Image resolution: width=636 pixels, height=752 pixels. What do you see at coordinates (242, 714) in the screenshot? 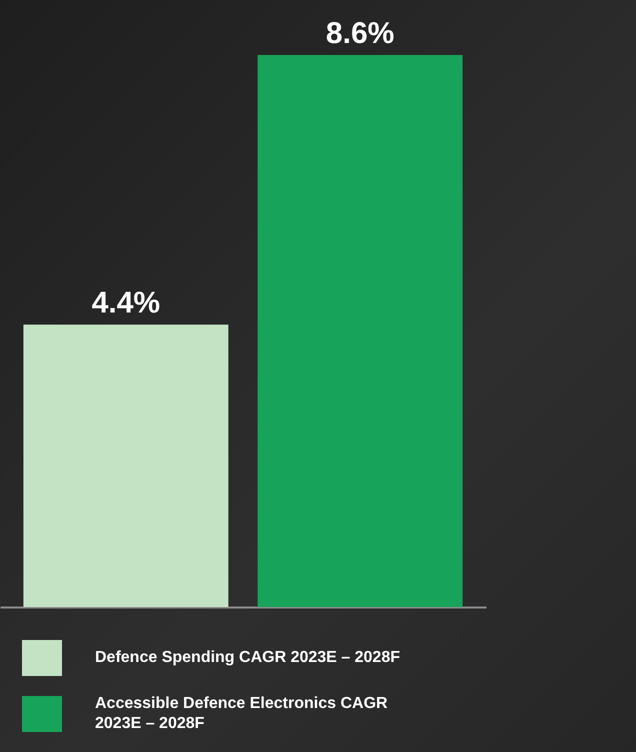
I see `legend-label: Accessible Defence Electronics CAGR 2023E – 2028F` at bounding box center [242, 714].